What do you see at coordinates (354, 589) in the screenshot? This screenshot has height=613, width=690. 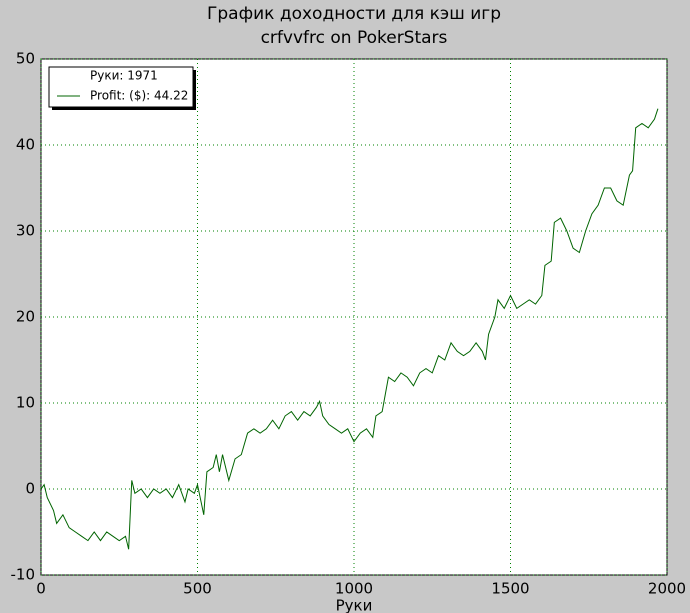 I see `x-tick-label: 1000` at bounding box center [354, 589].